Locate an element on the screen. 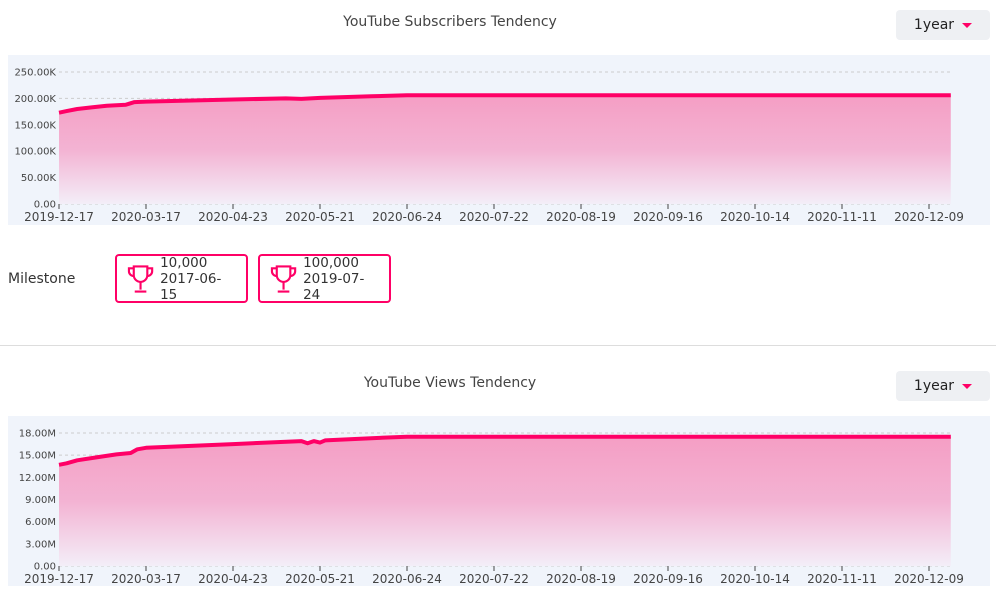 The height and width of the screenshot is (593, 996). milestone-card: 100,000 2019-07-24 is located at coordinates (324, 278).